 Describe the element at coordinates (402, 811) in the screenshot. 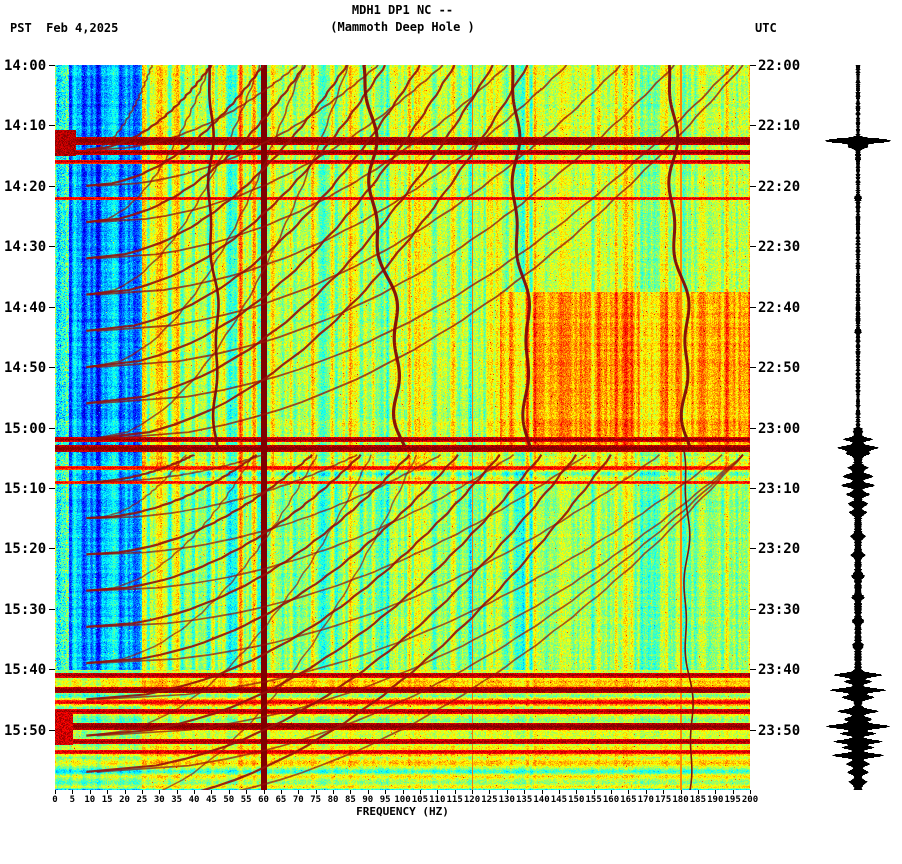

I see `frequency-axis-label: FREQUENCY (HZ)` at that location.